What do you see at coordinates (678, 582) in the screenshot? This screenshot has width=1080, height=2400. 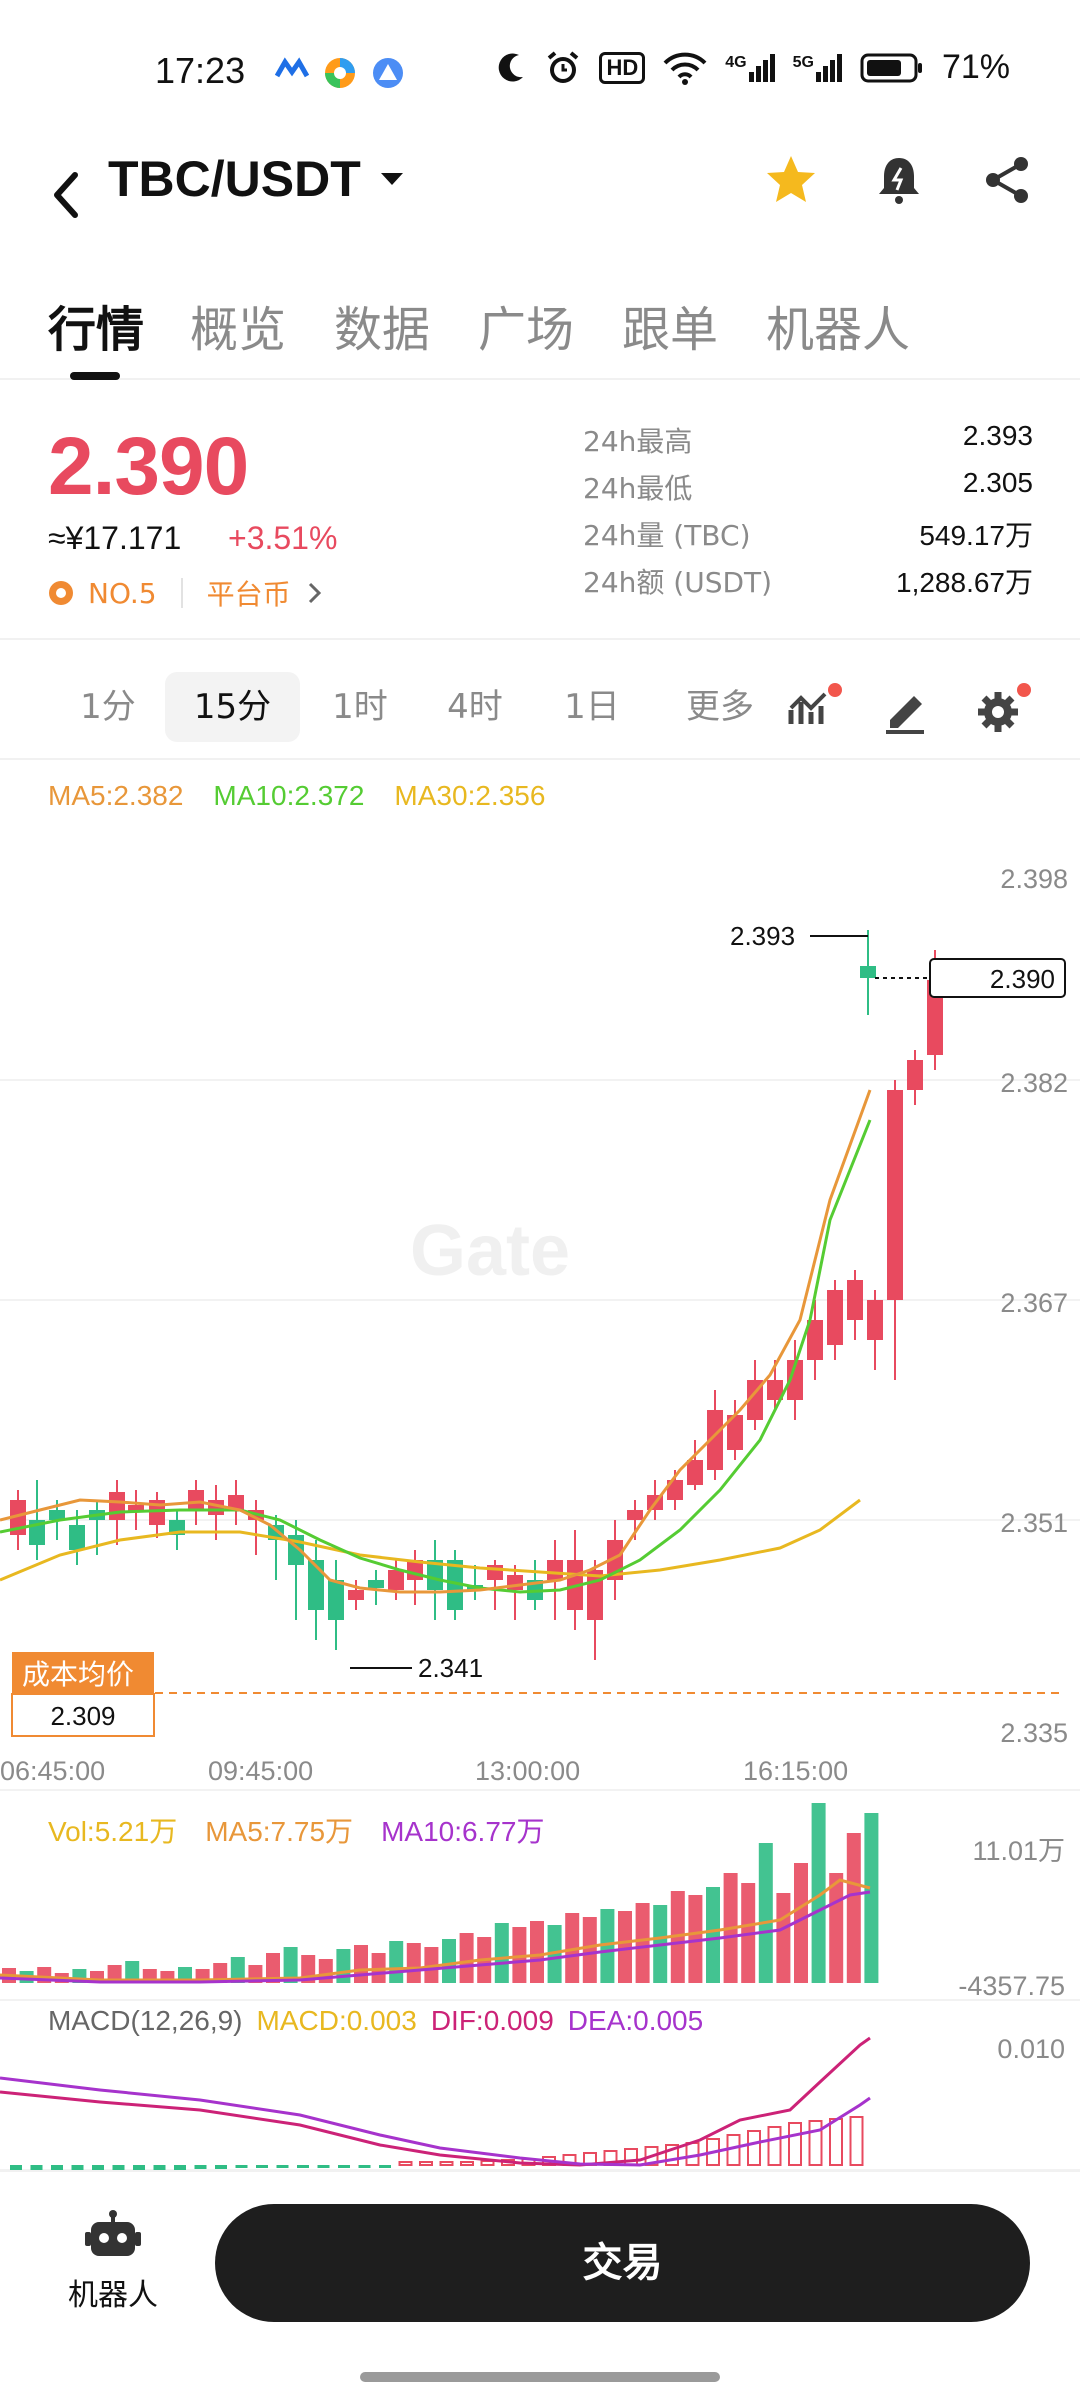 I see `stat-key: 24h额 (USDT)` at bounding box center [678, 582].